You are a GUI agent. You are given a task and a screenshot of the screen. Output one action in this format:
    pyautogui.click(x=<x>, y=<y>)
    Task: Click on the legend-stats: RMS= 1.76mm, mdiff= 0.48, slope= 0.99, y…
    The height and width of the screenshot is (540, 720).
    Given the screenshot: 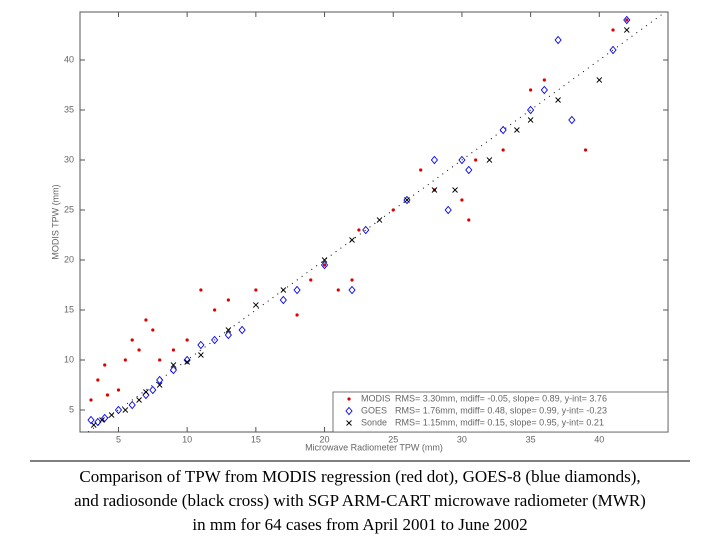 What is the action you would take?
    pyautogui.click(x=501, y=410)
    